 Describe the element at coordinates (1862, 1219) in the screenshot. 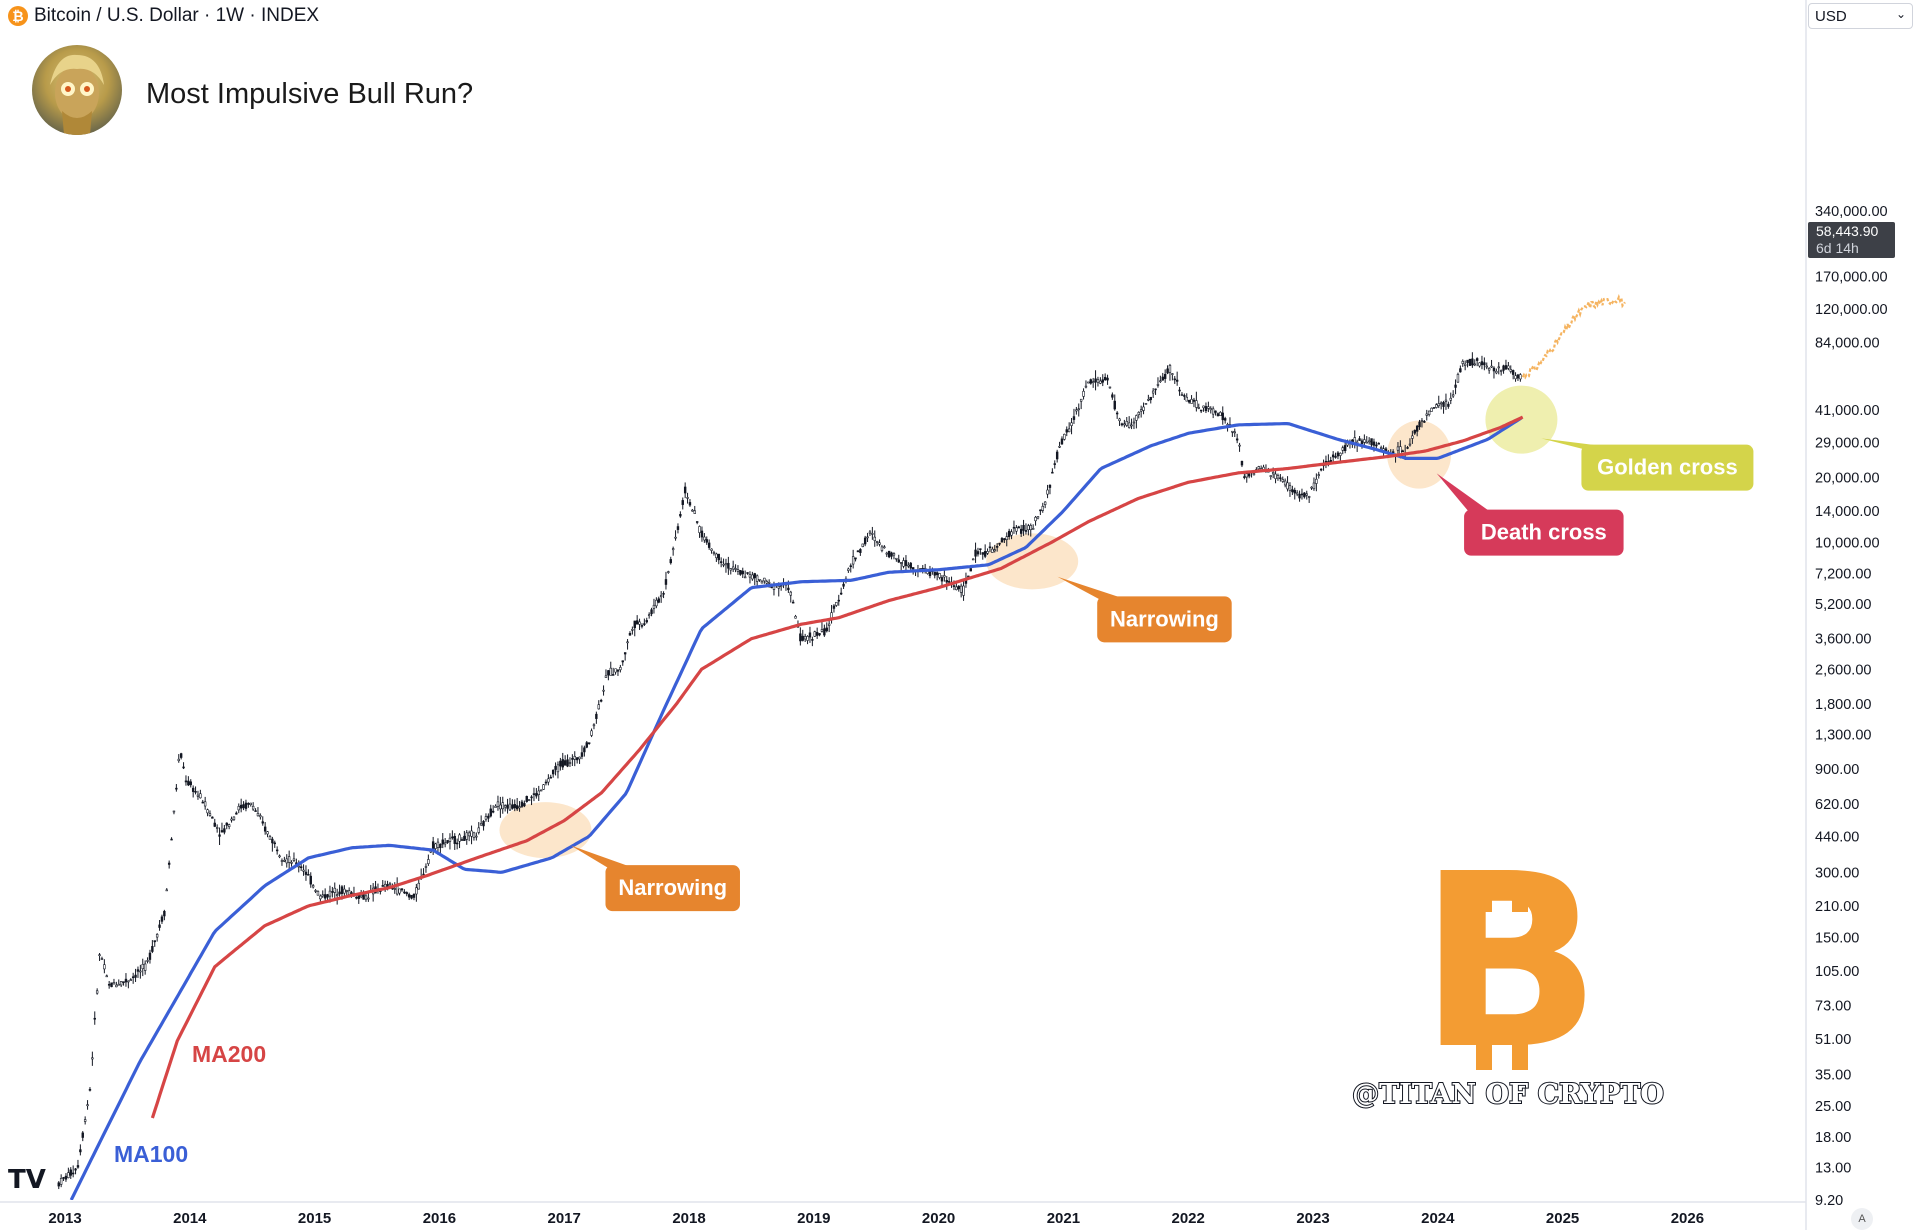

I see `auto-scale-button: A` at that location.